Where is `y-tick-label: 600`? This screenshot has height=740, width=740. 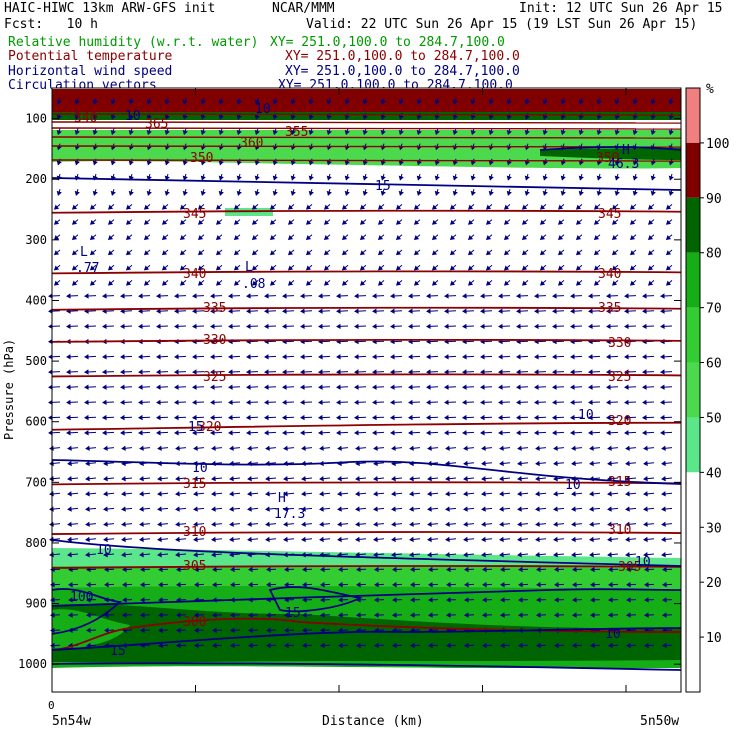 y-tick-label: 600 is located at coordinates (36, 422).